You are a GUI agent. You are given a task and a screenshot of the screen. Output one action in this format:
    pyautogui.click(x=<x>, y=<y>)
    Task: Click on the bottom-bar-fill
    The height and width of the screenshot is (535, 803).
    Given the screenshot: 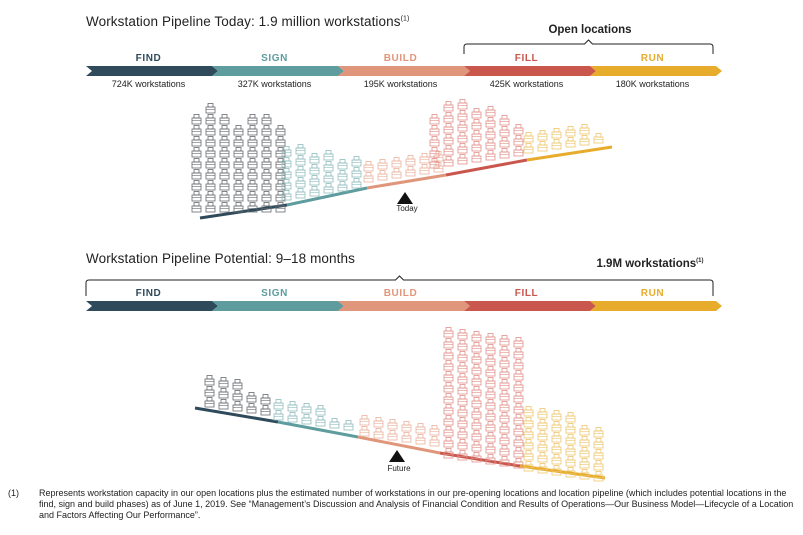 What is the action you would take?
    pyautogui.click(x=530, y=306)
    